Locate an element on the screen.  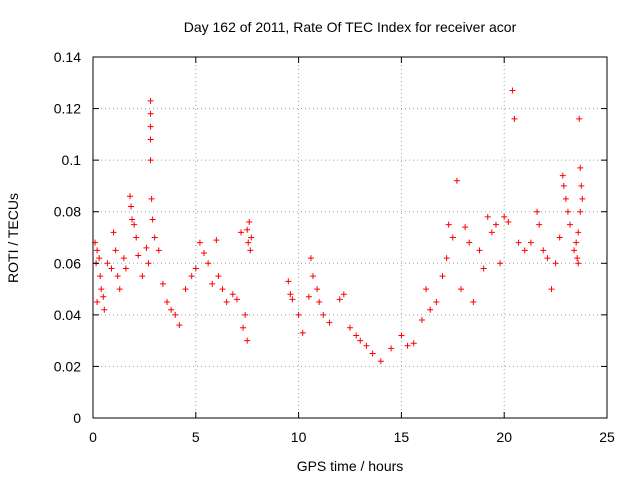
y-tick-label: 0.08 is located at coordinates (67, 212).